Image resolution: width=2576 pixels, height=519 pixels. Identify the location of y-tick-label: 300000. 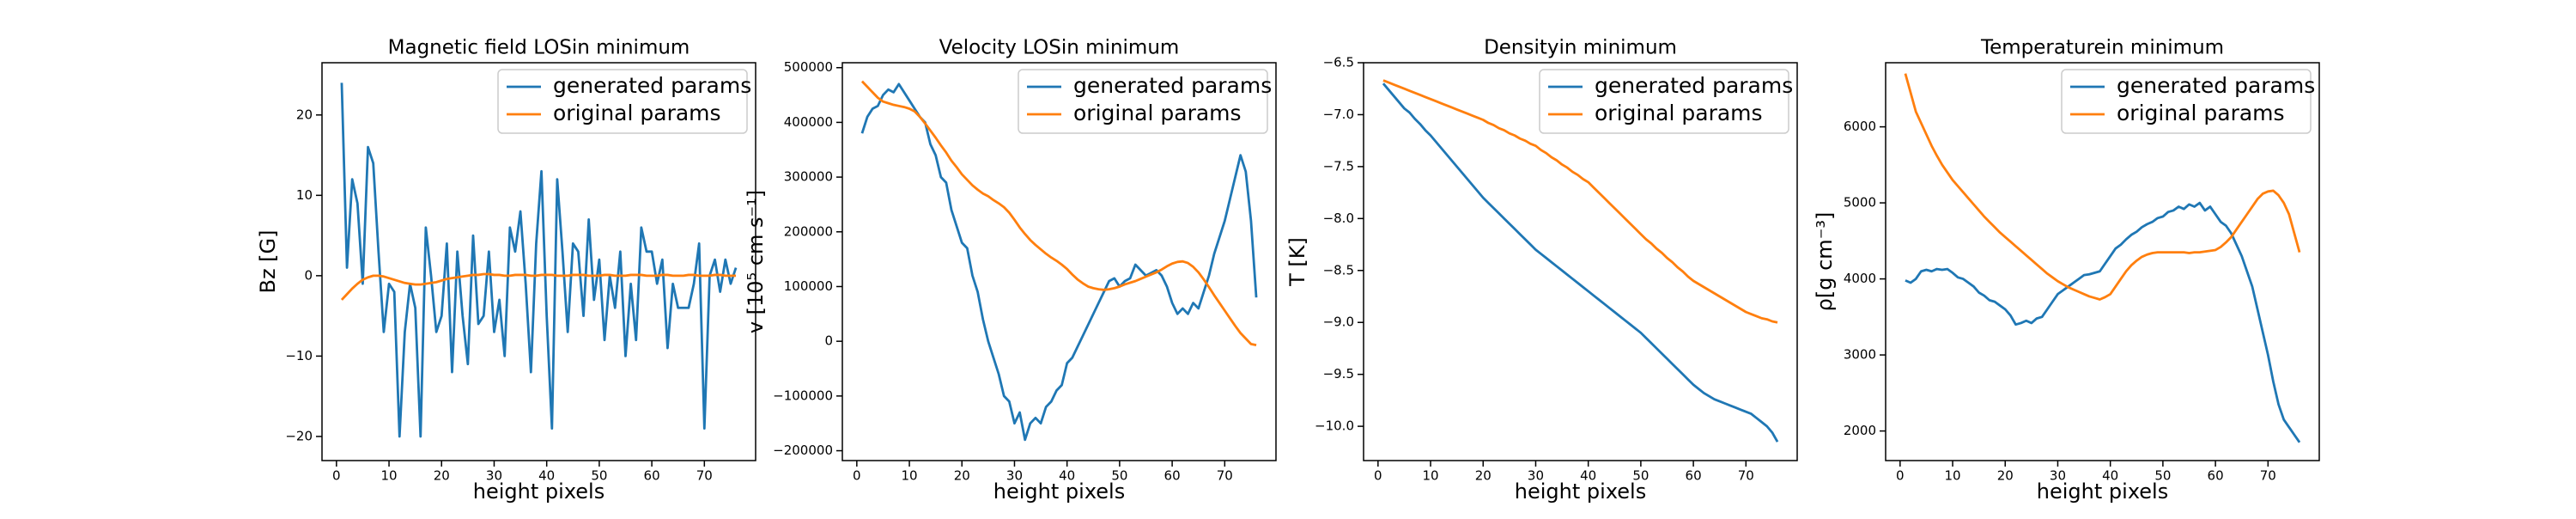
(808, 177).